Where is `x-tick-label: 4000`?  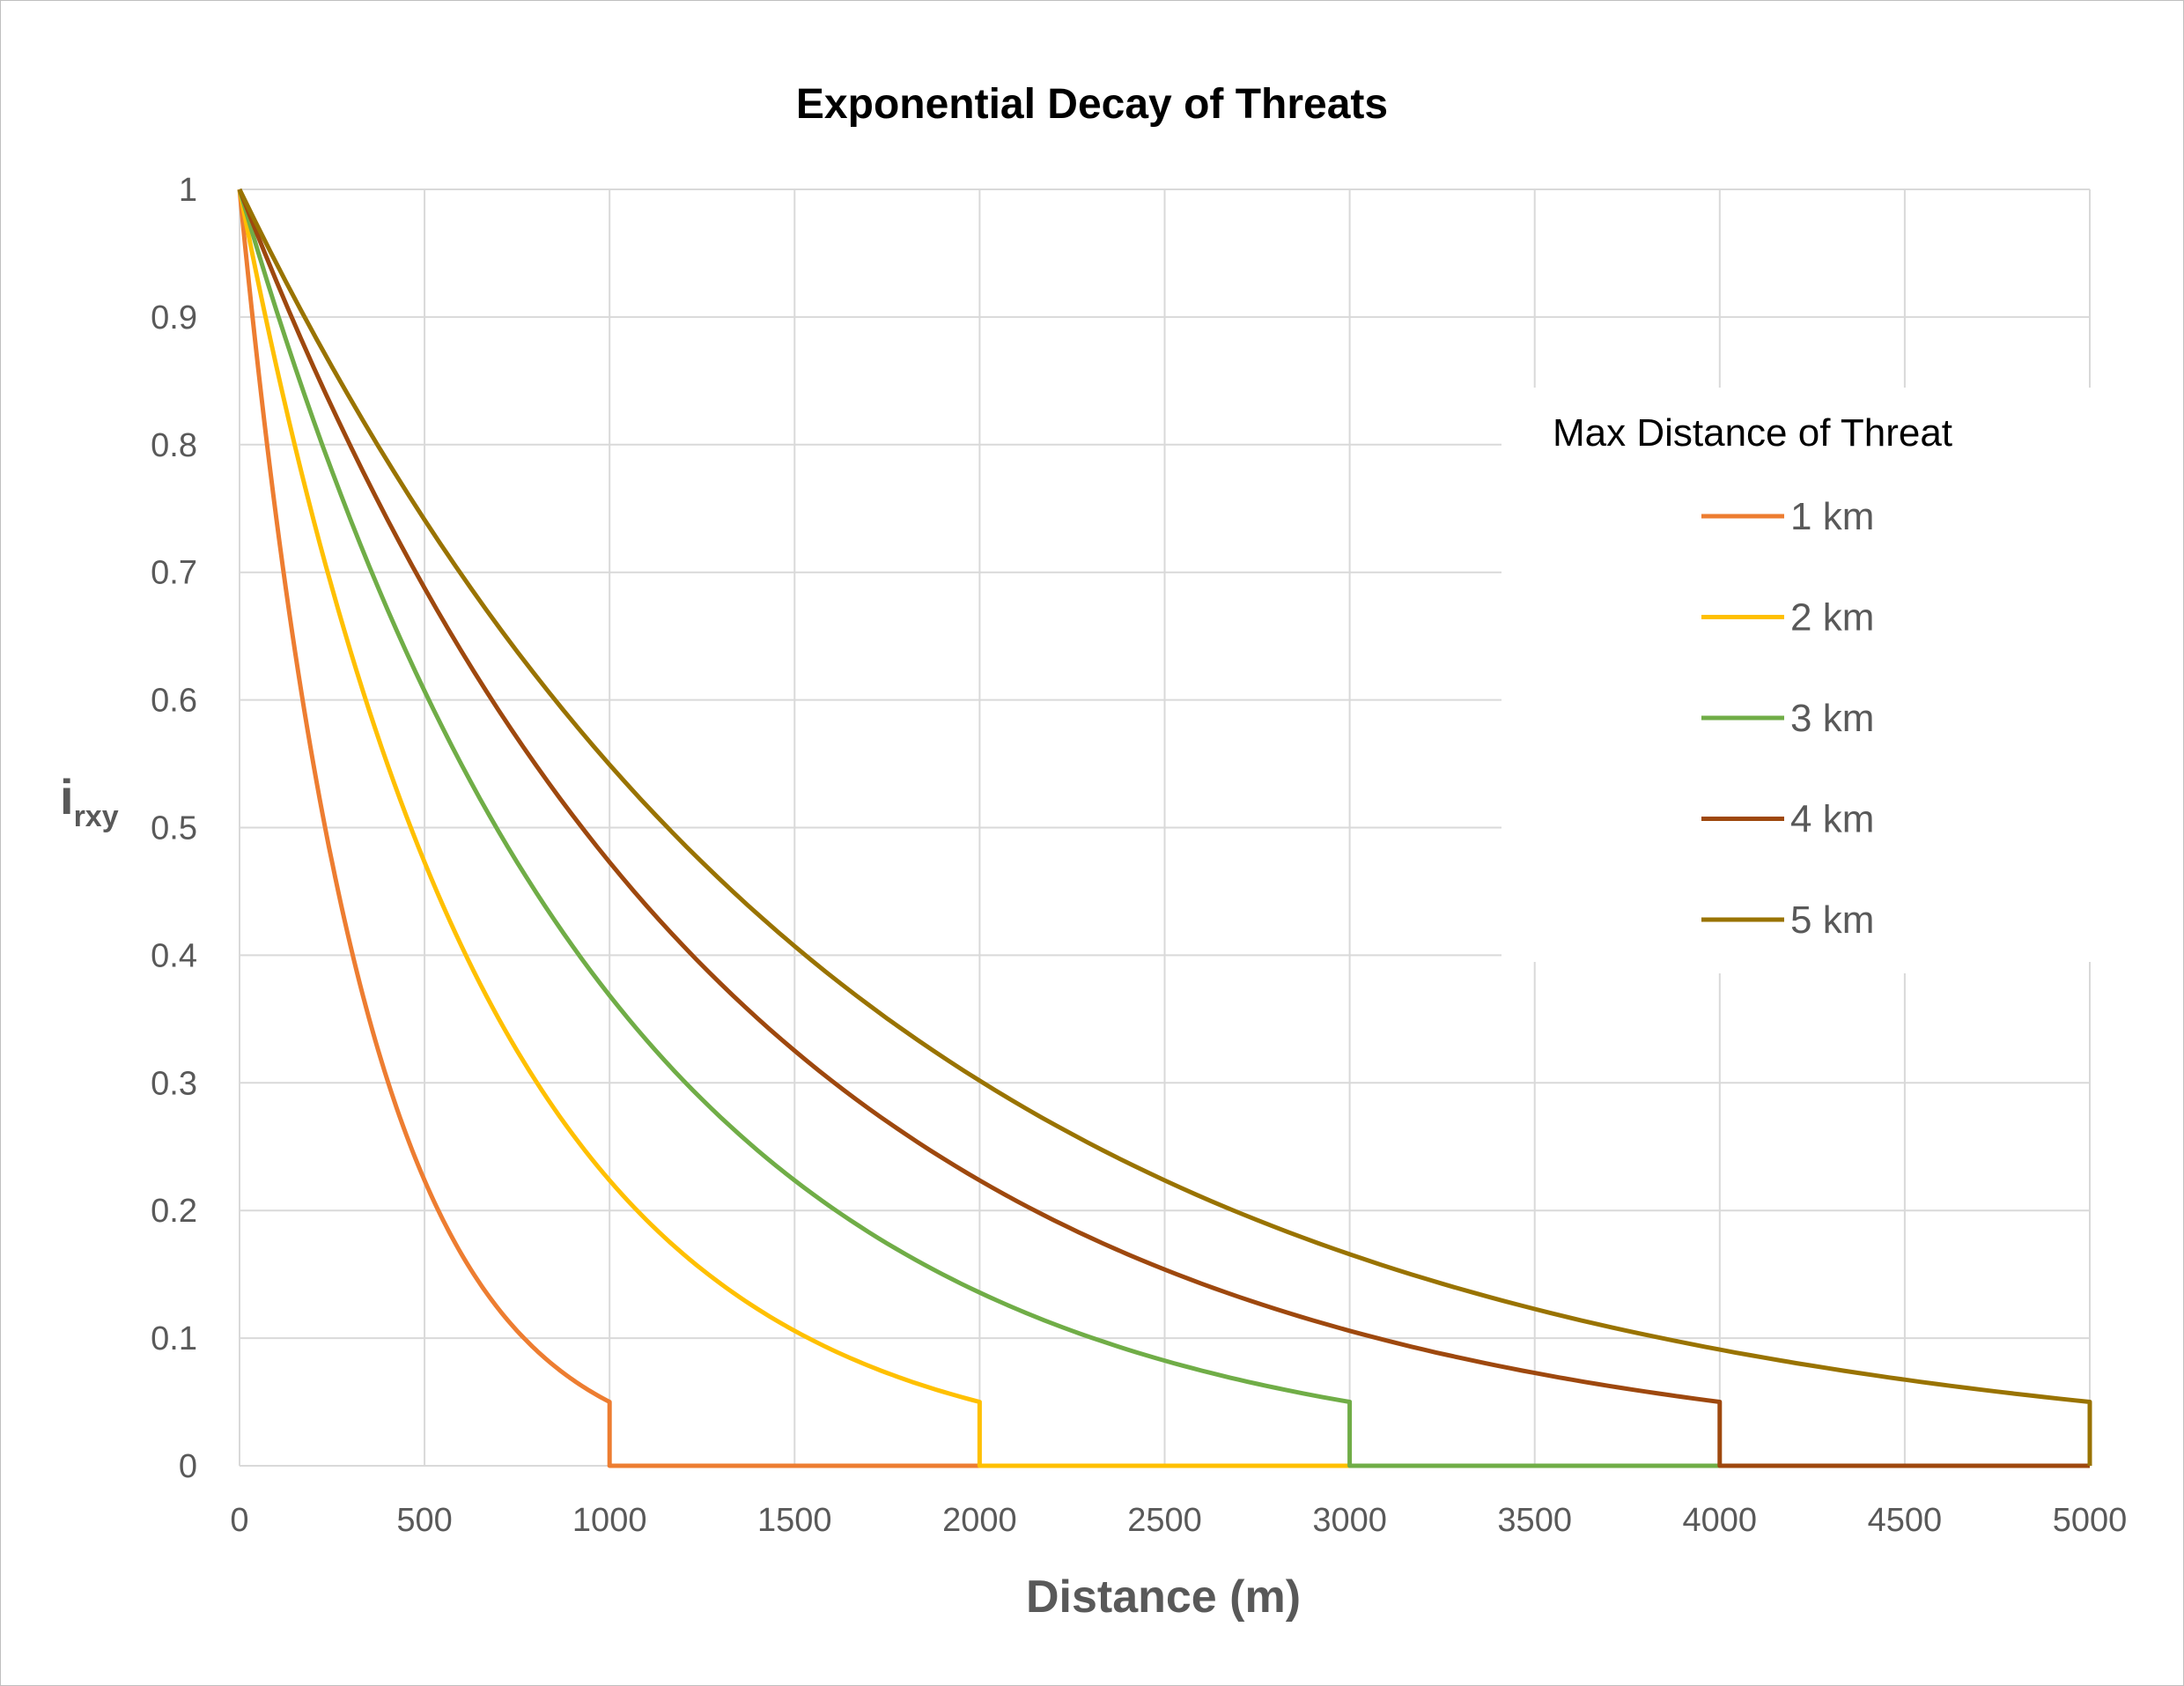
x-tick-label: 4000 is located at coordinates (1720, 1521).